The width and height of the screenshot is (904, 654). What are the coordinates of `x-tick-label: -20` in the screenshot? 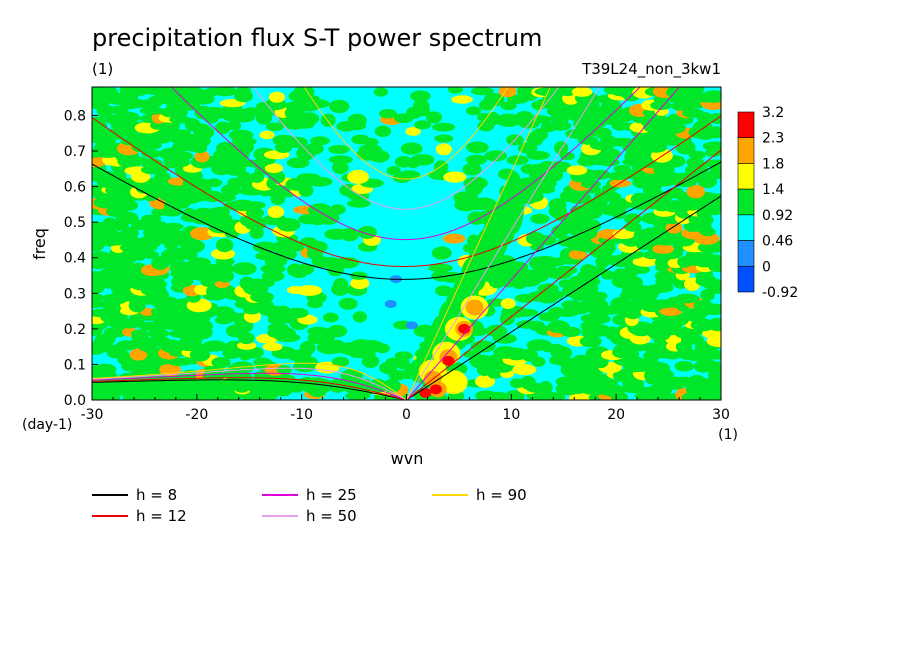 It's located at (196, 415).